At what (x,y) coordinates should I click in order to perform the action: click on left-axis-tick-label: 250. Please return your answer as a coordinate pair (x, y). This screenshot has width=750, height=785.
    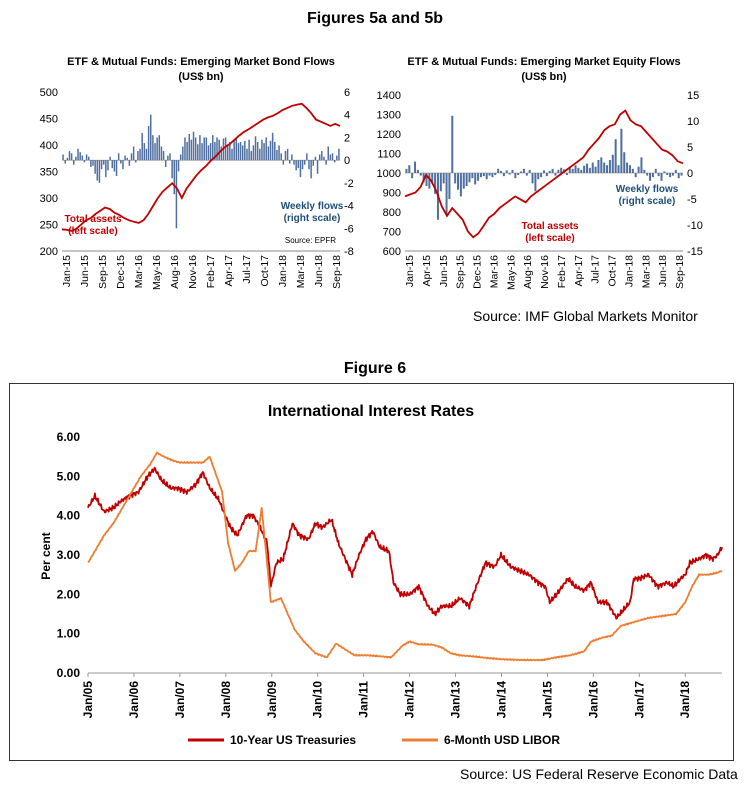
    Looking at the image, I should click on (49, 226).